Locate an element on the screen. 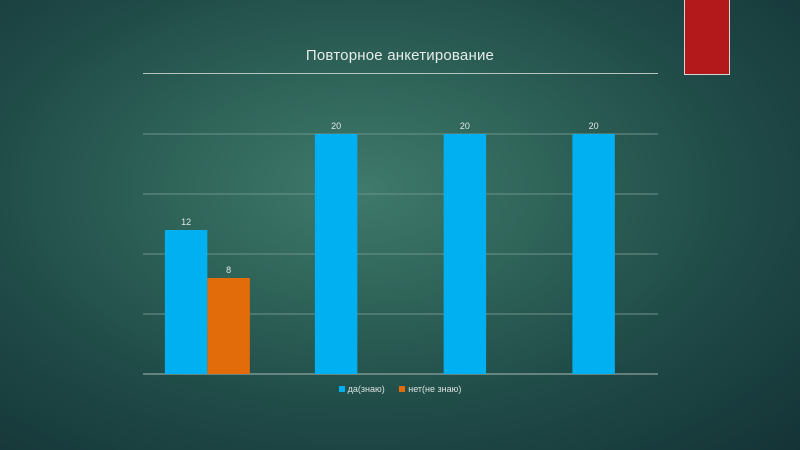  legend-swatch-no is located at coordinates (402, 389).